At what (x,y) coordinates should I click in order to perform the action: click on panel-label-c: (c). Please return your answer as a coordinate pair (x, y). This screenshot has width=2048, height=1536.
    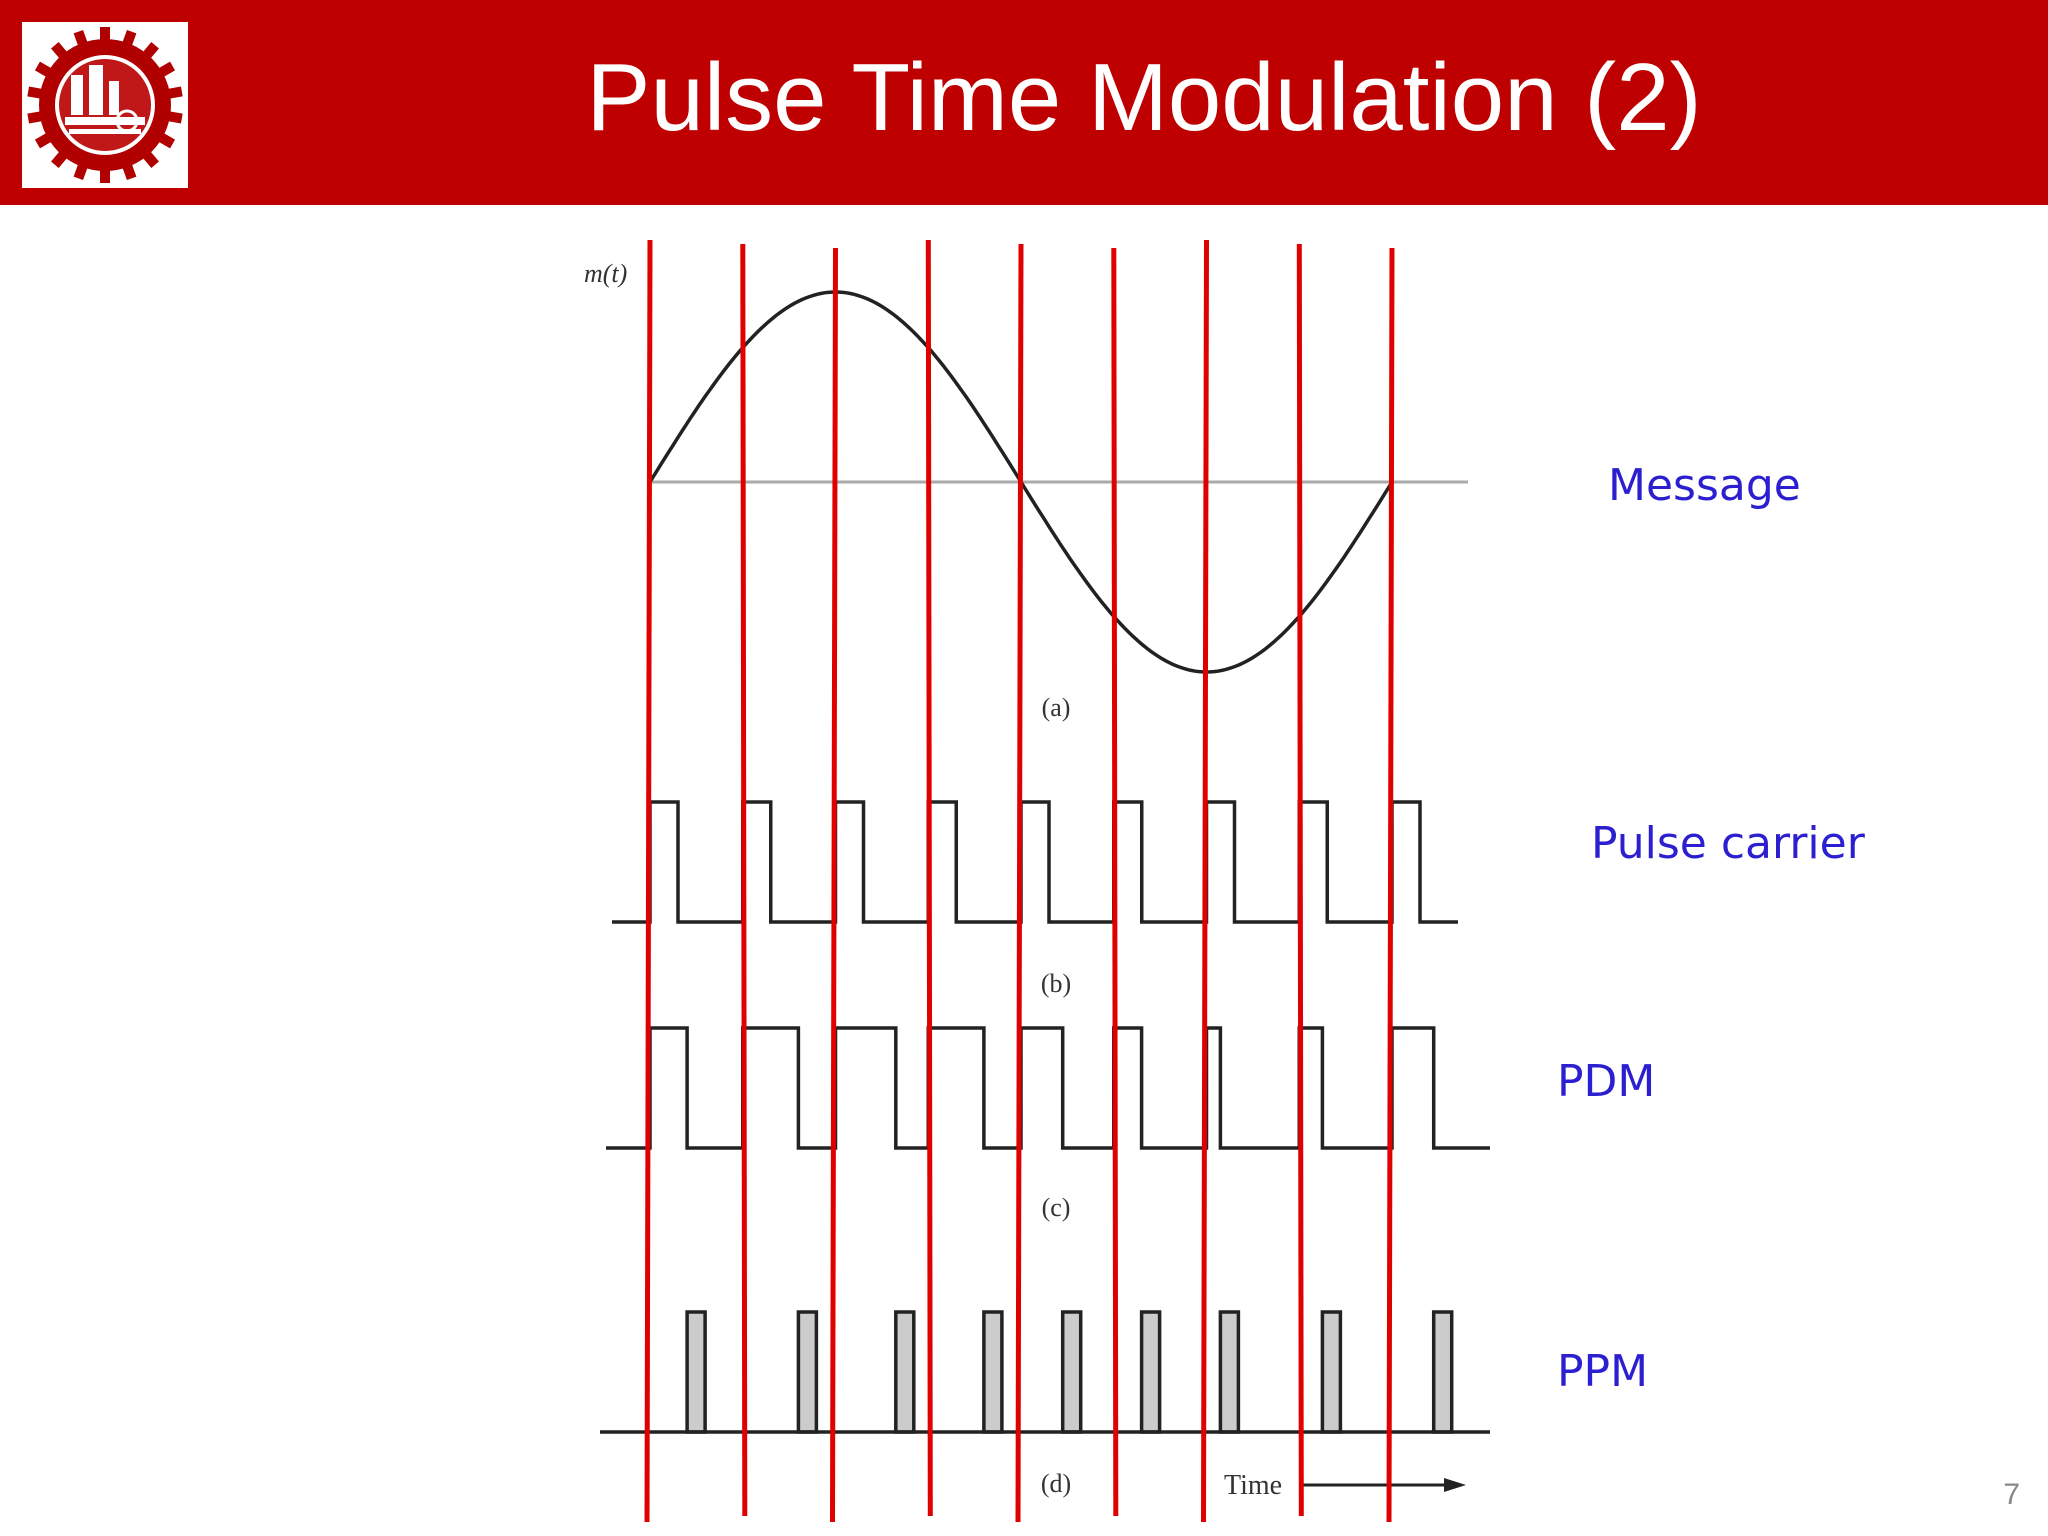
    Looking at the image, I should click on (1056, 1207).